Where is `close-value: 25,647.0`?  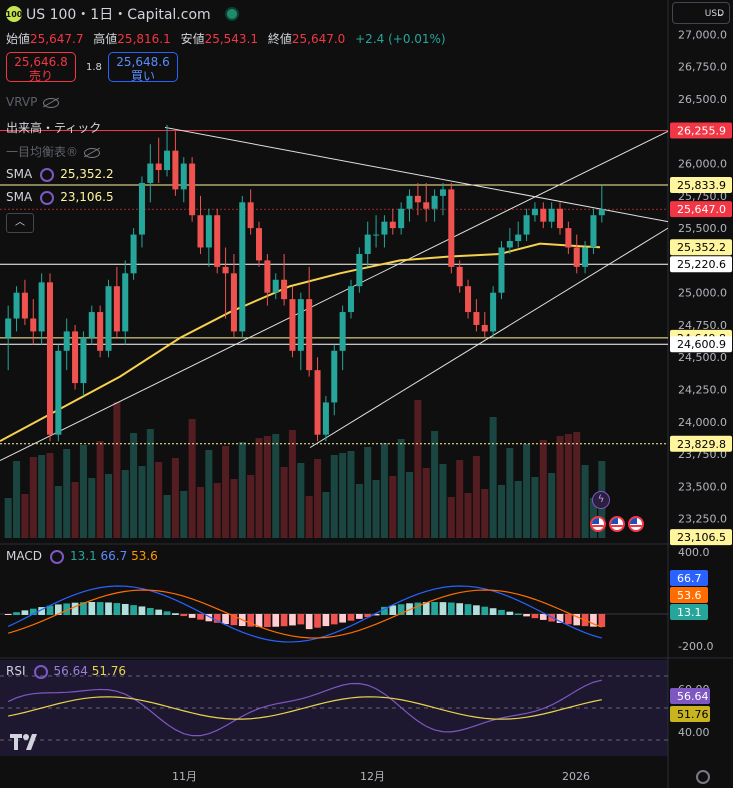 close-value: 25,647.0 is located at coordinates (318, 39).